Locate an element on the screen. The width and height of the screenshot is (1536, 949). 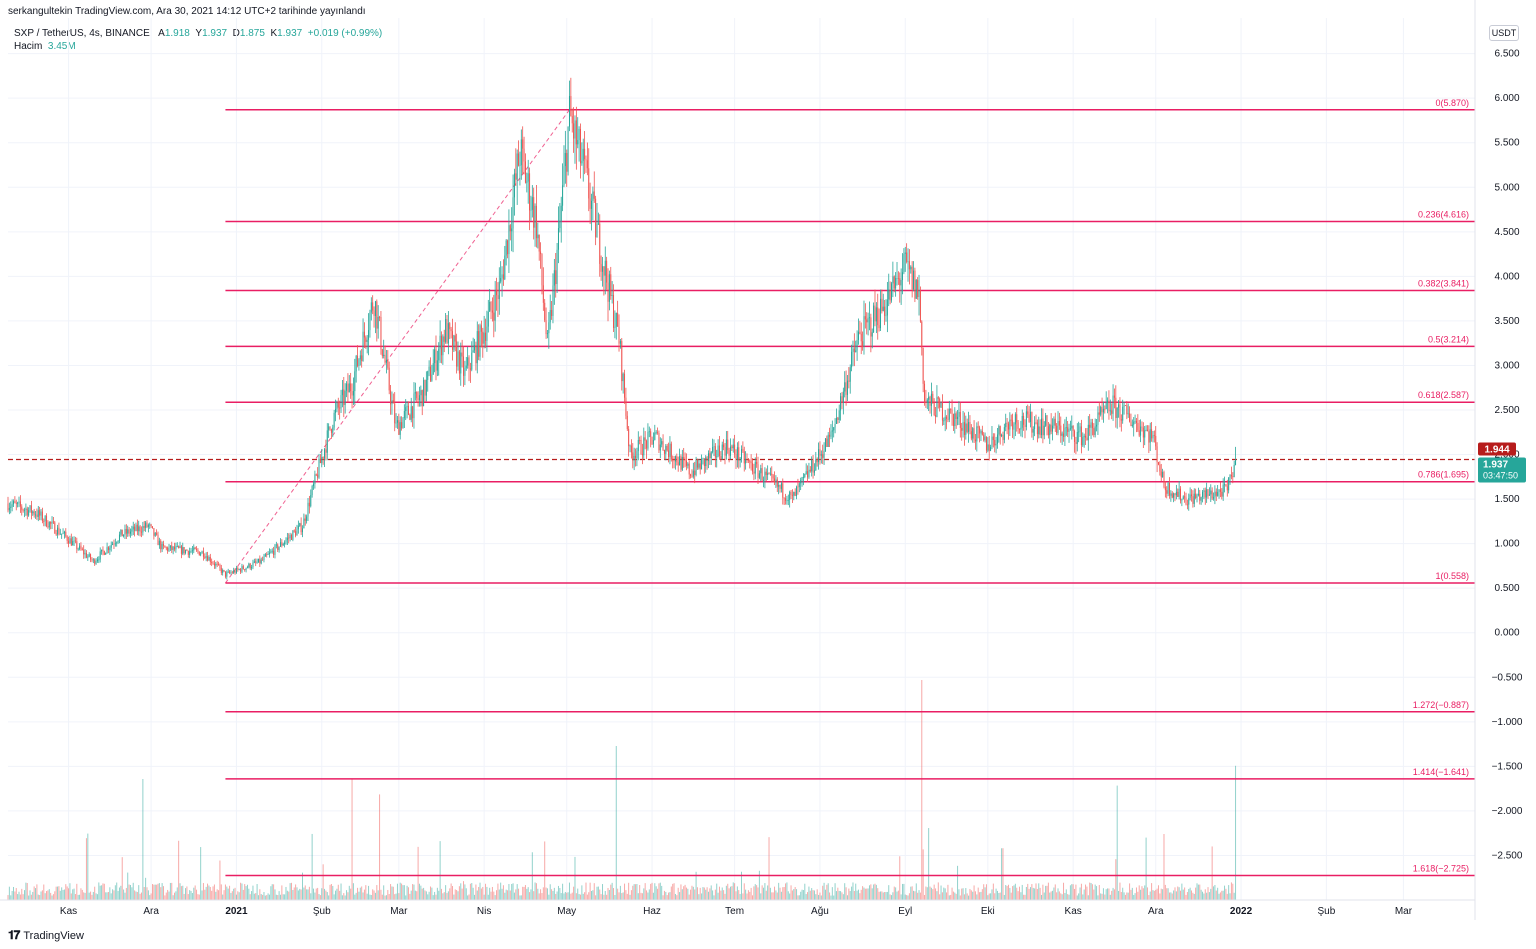
footer-brand: TradingView is located at coordinates (53, 935).